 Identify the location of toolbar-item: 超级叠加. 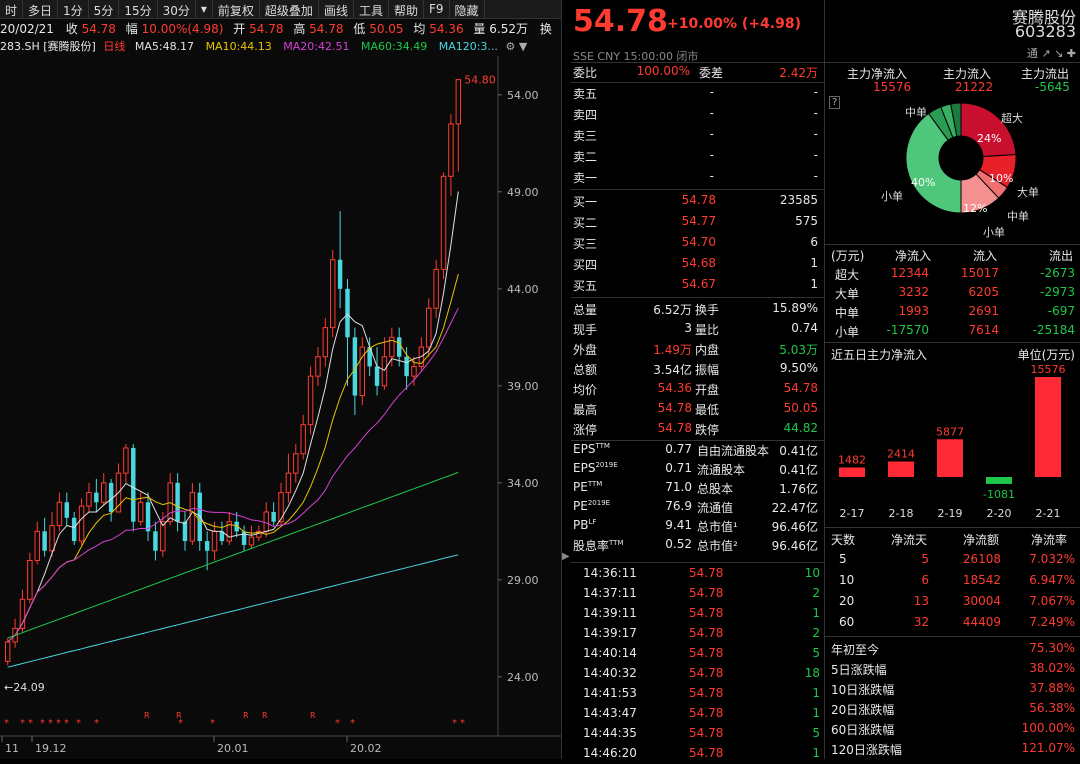
(289, 9).